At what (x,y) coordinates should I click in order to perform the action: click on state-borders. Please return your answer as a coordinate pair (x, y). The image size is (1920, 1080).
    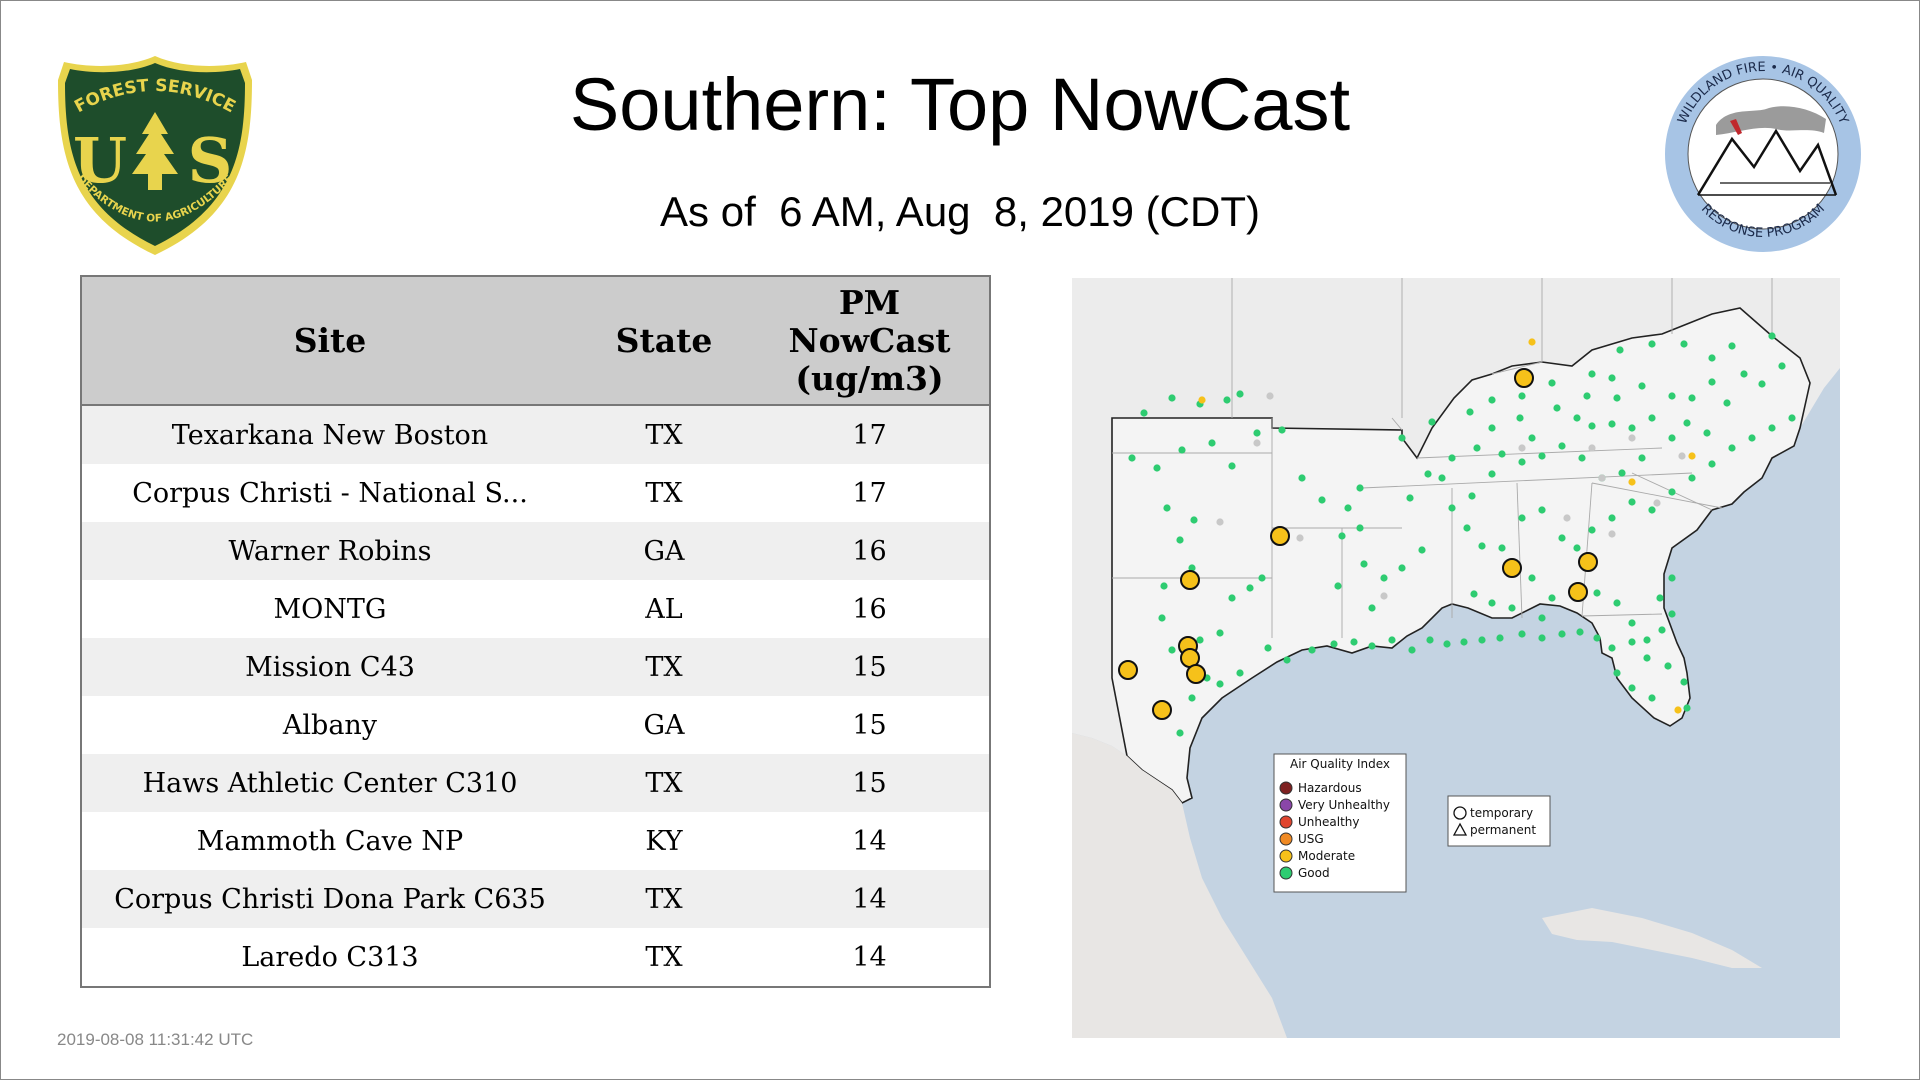
    Looking at the image, I should click on (1442, 458).